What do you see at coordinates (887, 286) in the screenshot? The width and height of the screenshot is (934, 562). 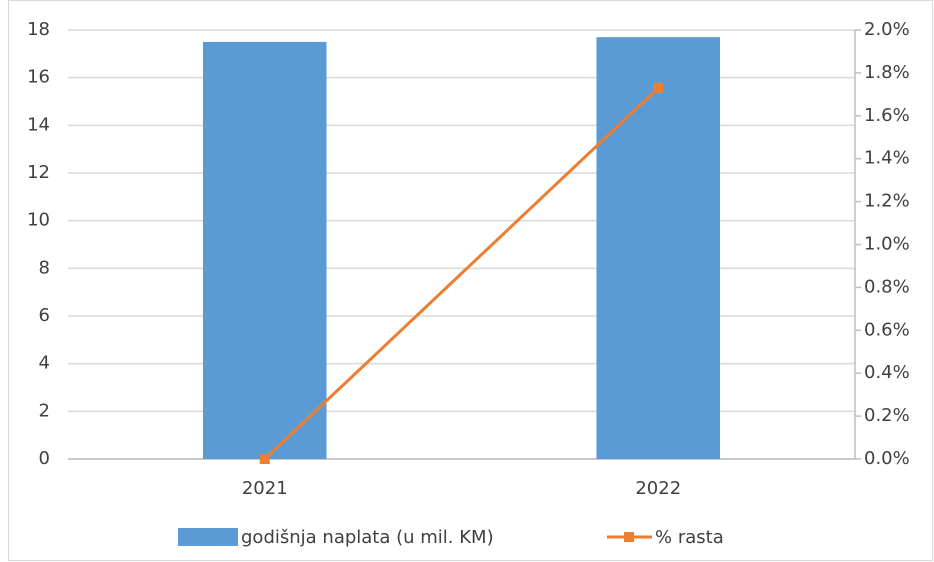 I see `y2-tick-label: 0.8%` at bounding box center [887, 286].